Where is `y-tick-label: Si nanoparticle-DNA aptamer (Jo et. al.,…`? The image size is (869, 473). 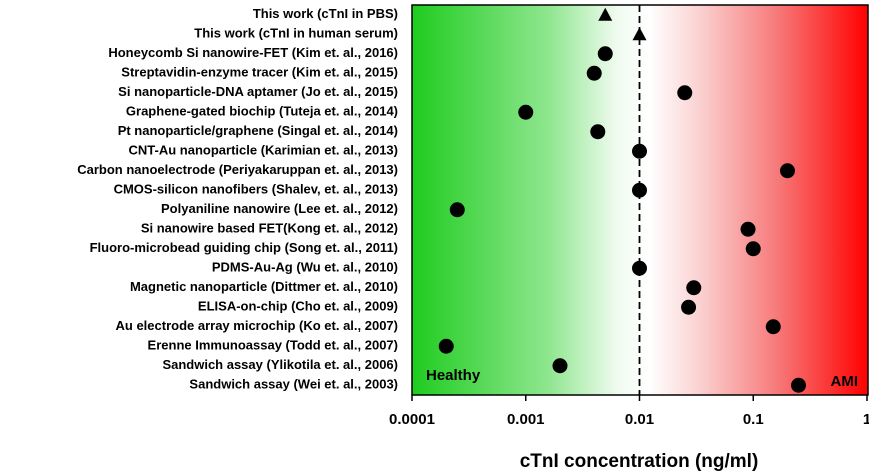 y-tick-label: Si nanoparticle-DNA aptamer (Jo et. al.,… is located at coordinates (258, 91).